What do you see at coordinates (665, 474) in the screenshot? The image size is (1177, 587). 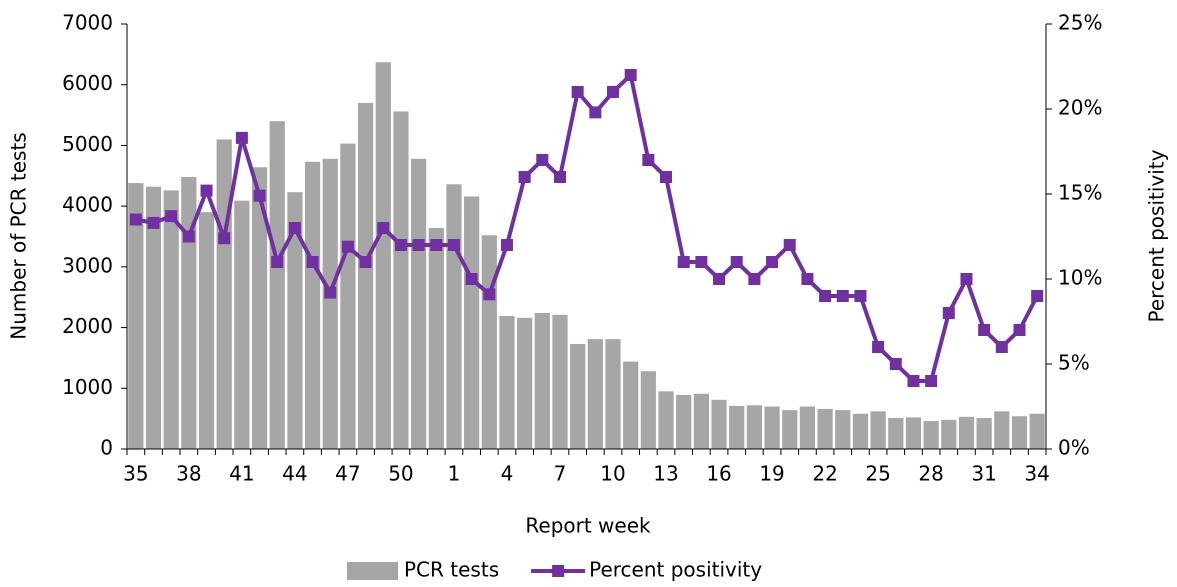 I see `x-tick-label: 13` at bounding box center [665, 474].